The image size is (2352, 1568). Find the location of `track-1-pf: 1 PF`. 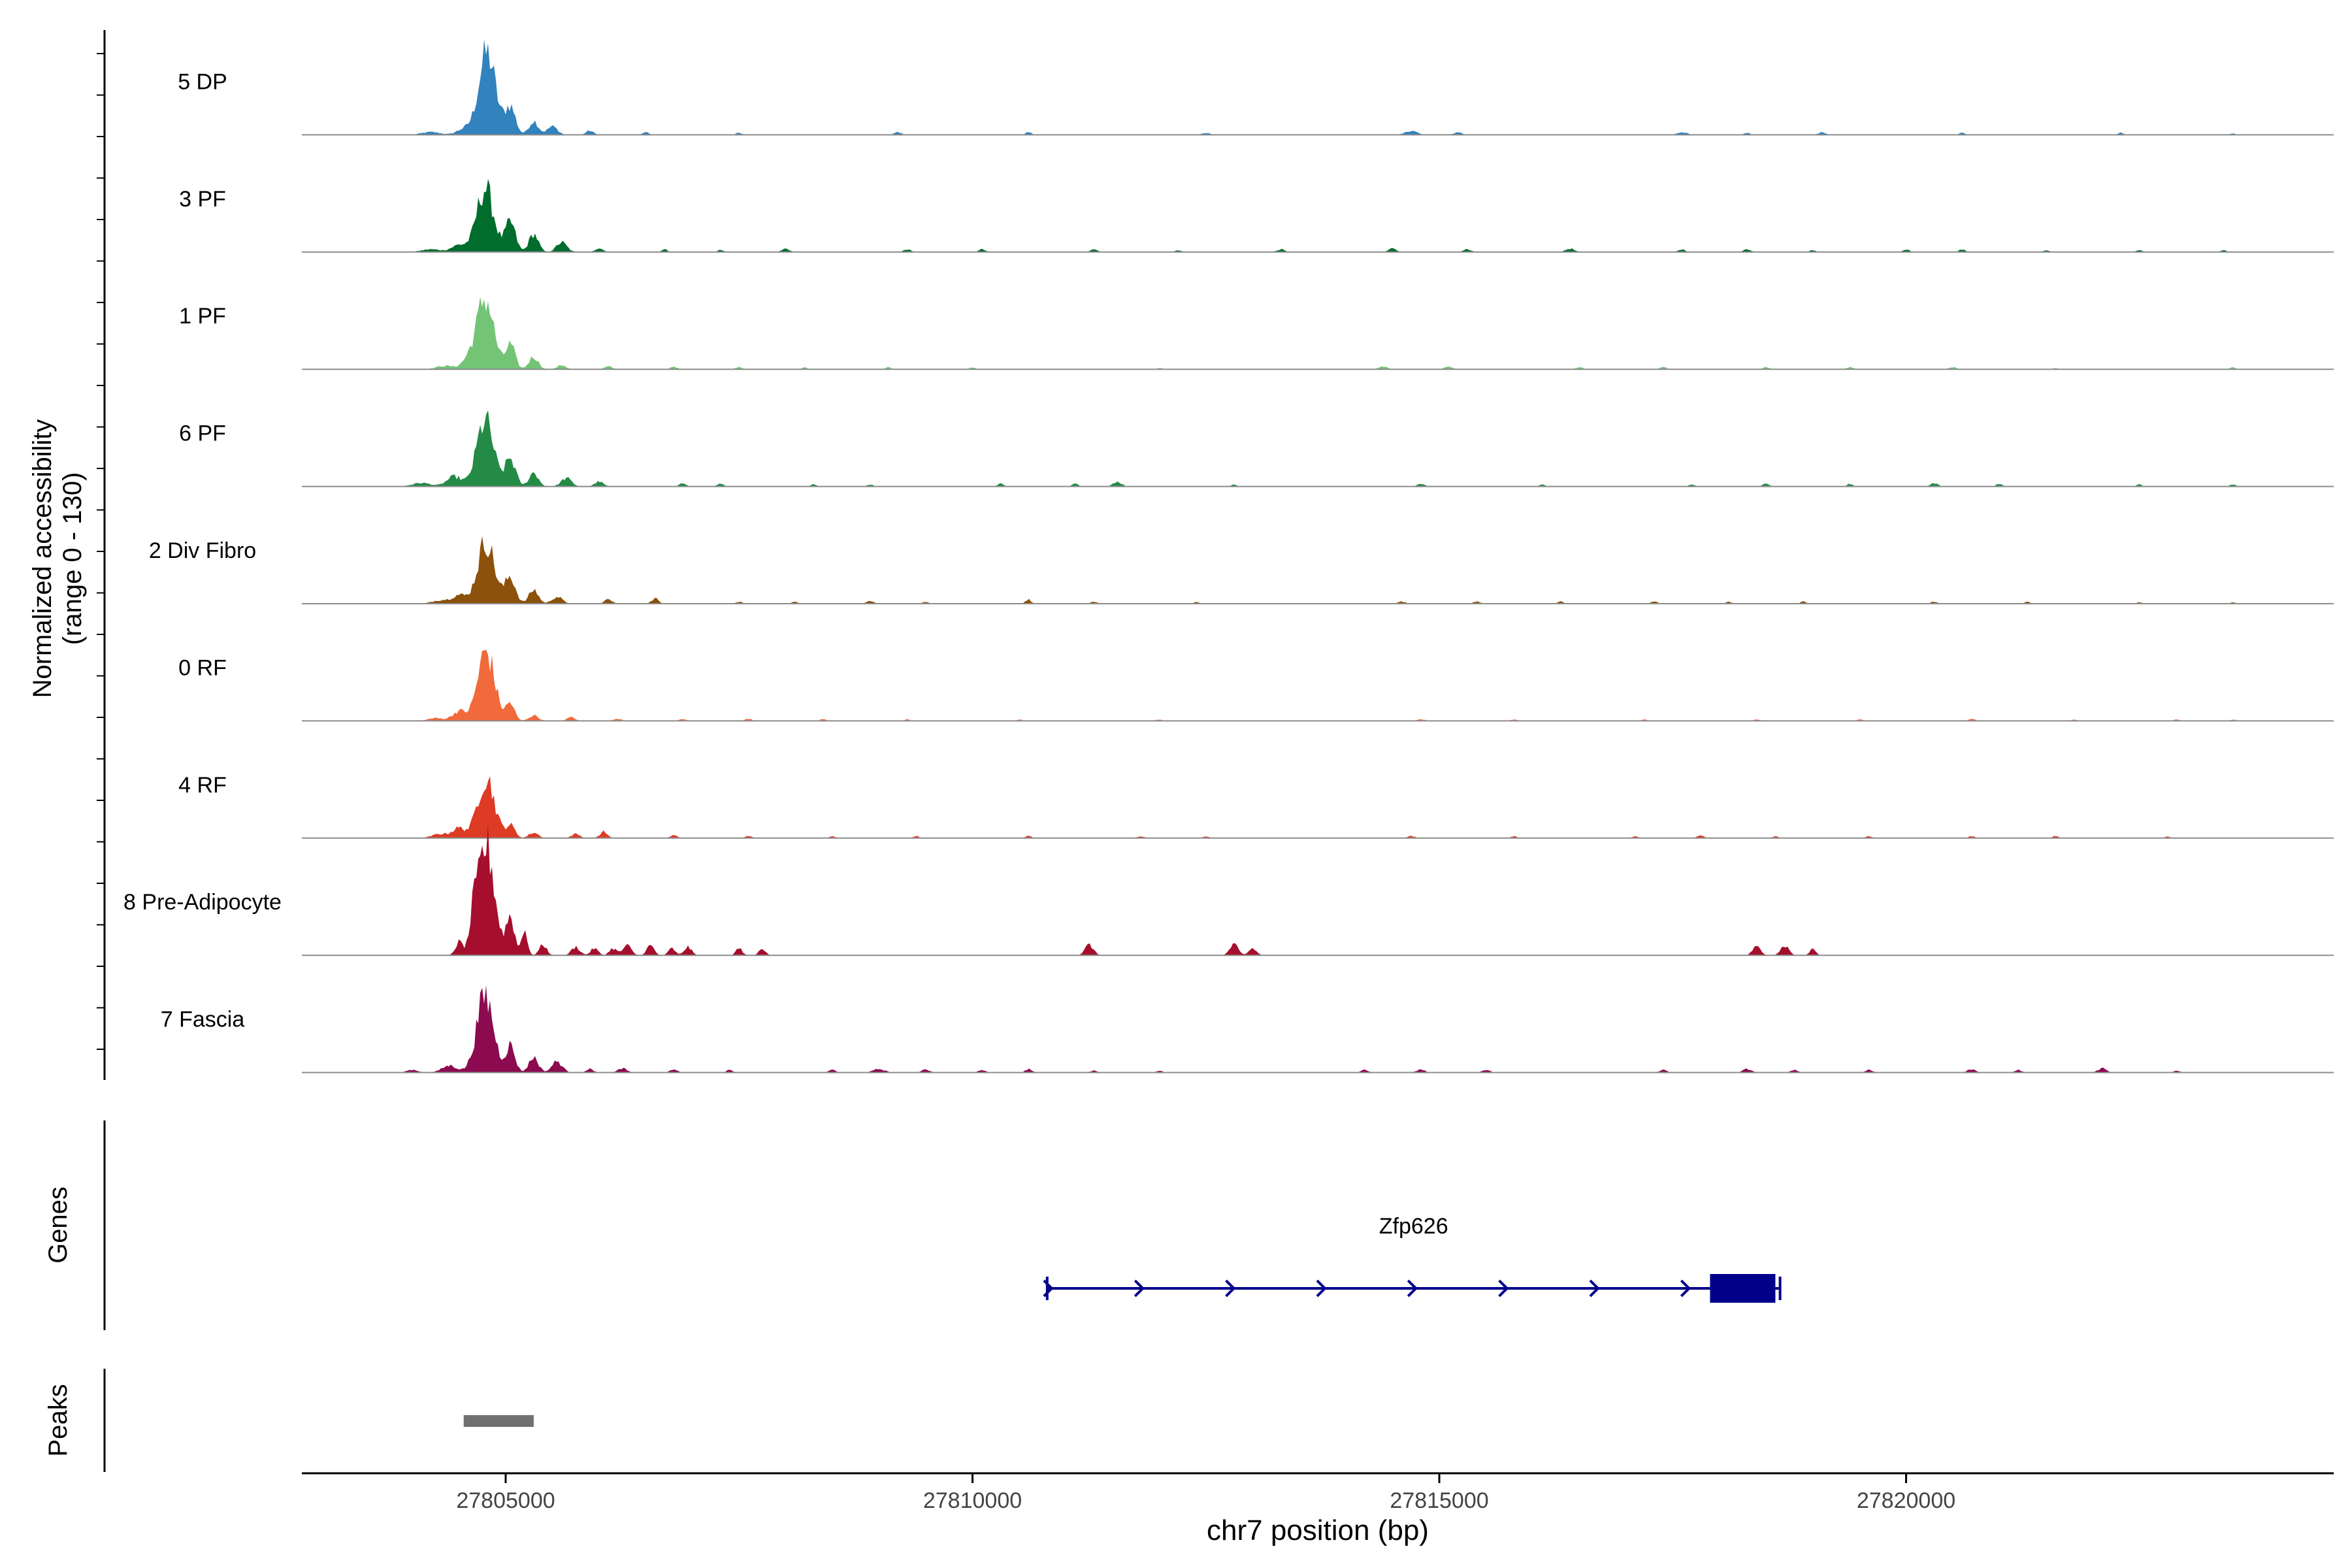

track-1-pf: 1 PF is located at coordinates (1256, 333).